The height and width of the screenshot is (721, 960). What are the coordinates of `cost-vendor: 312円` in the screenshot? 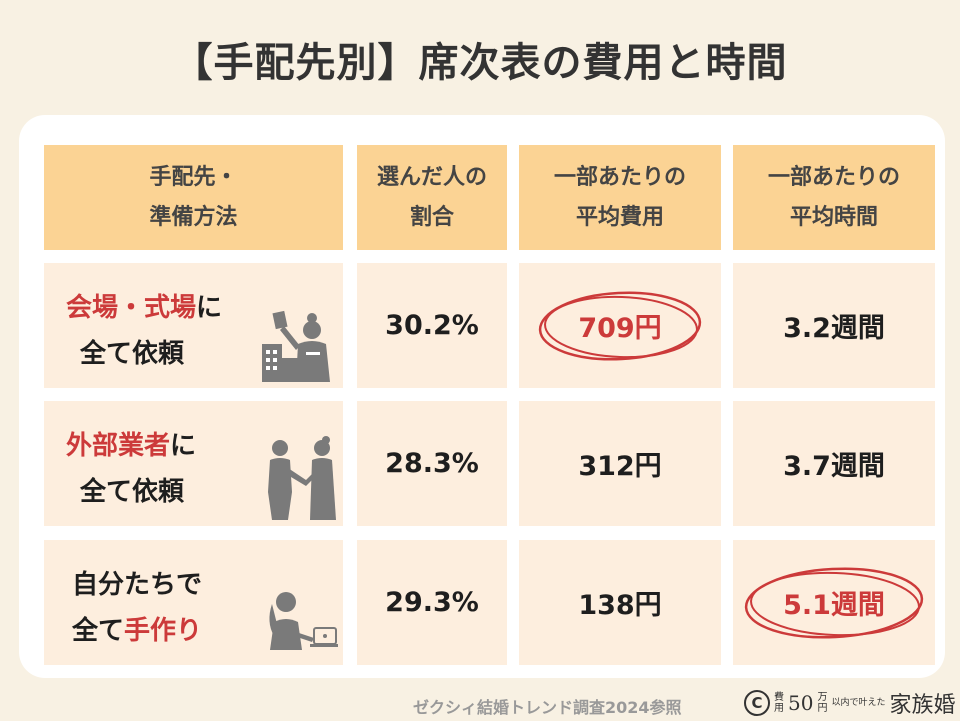 It's located at (620, 463).